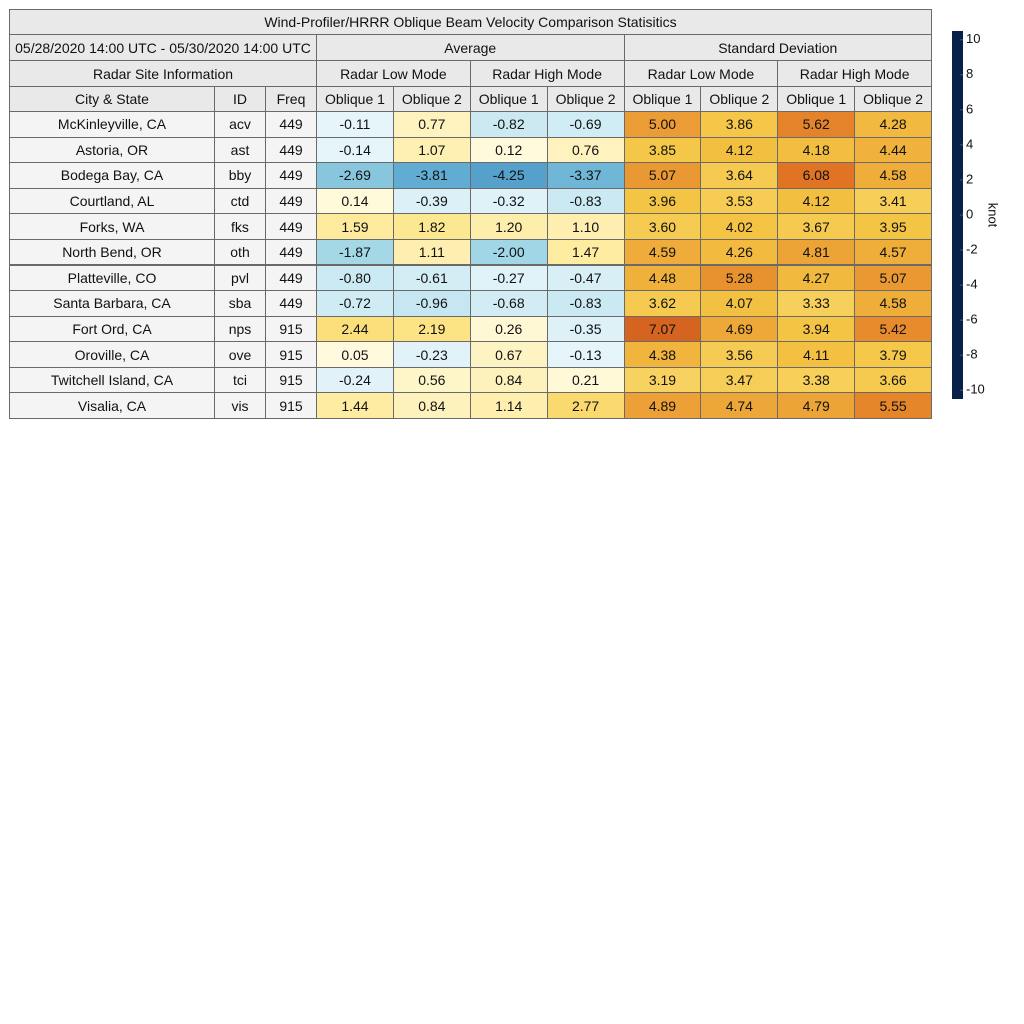 The height and width of the screenshot is (1024, 1024). Describe the element at coordinates (972, 319) in the screenshot. I see `colorbar-tick-label: -6` at that location.